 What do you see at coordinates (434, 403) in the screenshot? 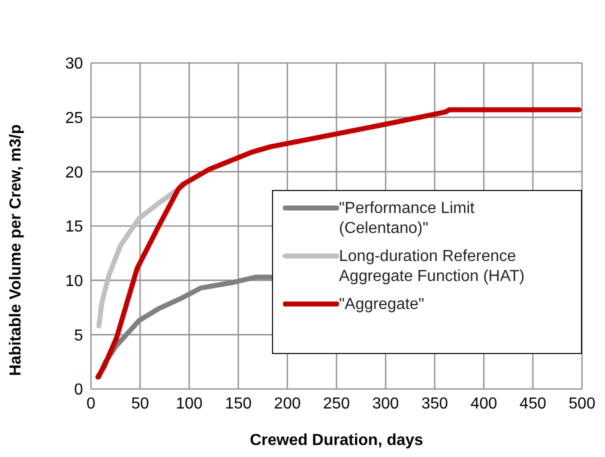
I see `x-tick-label: 350` at bounding box center [434, 403].